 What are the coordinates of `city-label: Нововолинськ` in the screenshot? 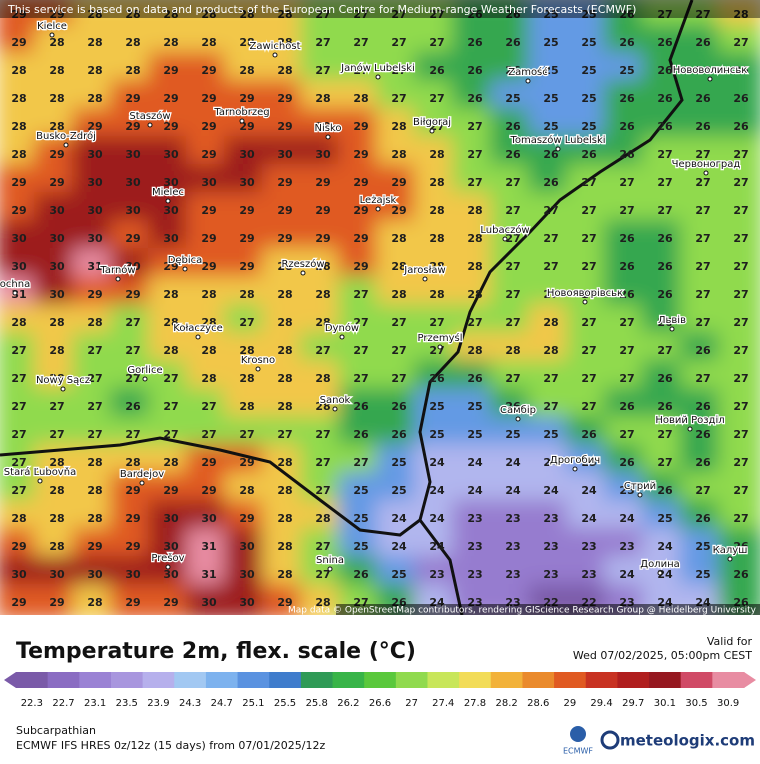 It's located at (710, 70).